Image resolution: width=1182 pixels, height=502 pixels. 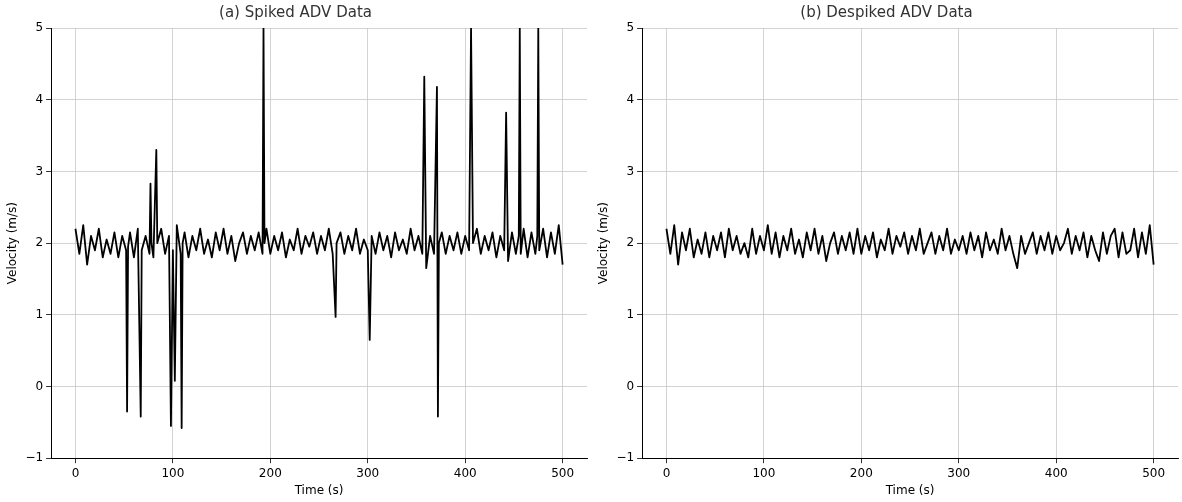 I want to click on chart-title: (a) Spiked ADV Data, so click(x=295, y=11).